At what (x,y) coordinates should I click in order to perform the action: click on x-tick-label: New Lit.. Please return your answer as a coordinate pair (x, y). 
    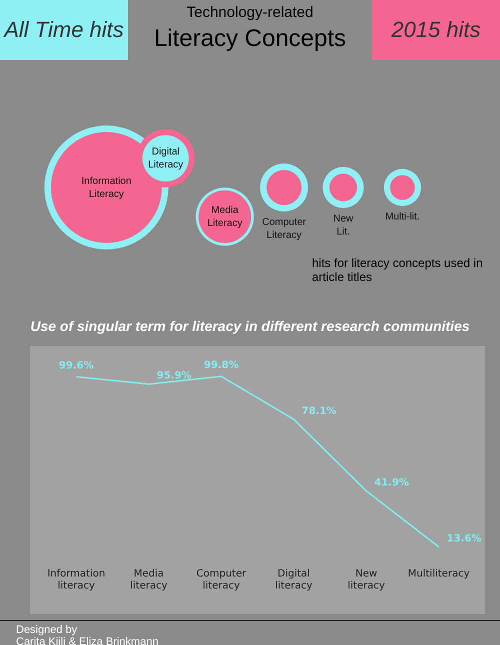
    Looking at the image, I should click on (343, 225).